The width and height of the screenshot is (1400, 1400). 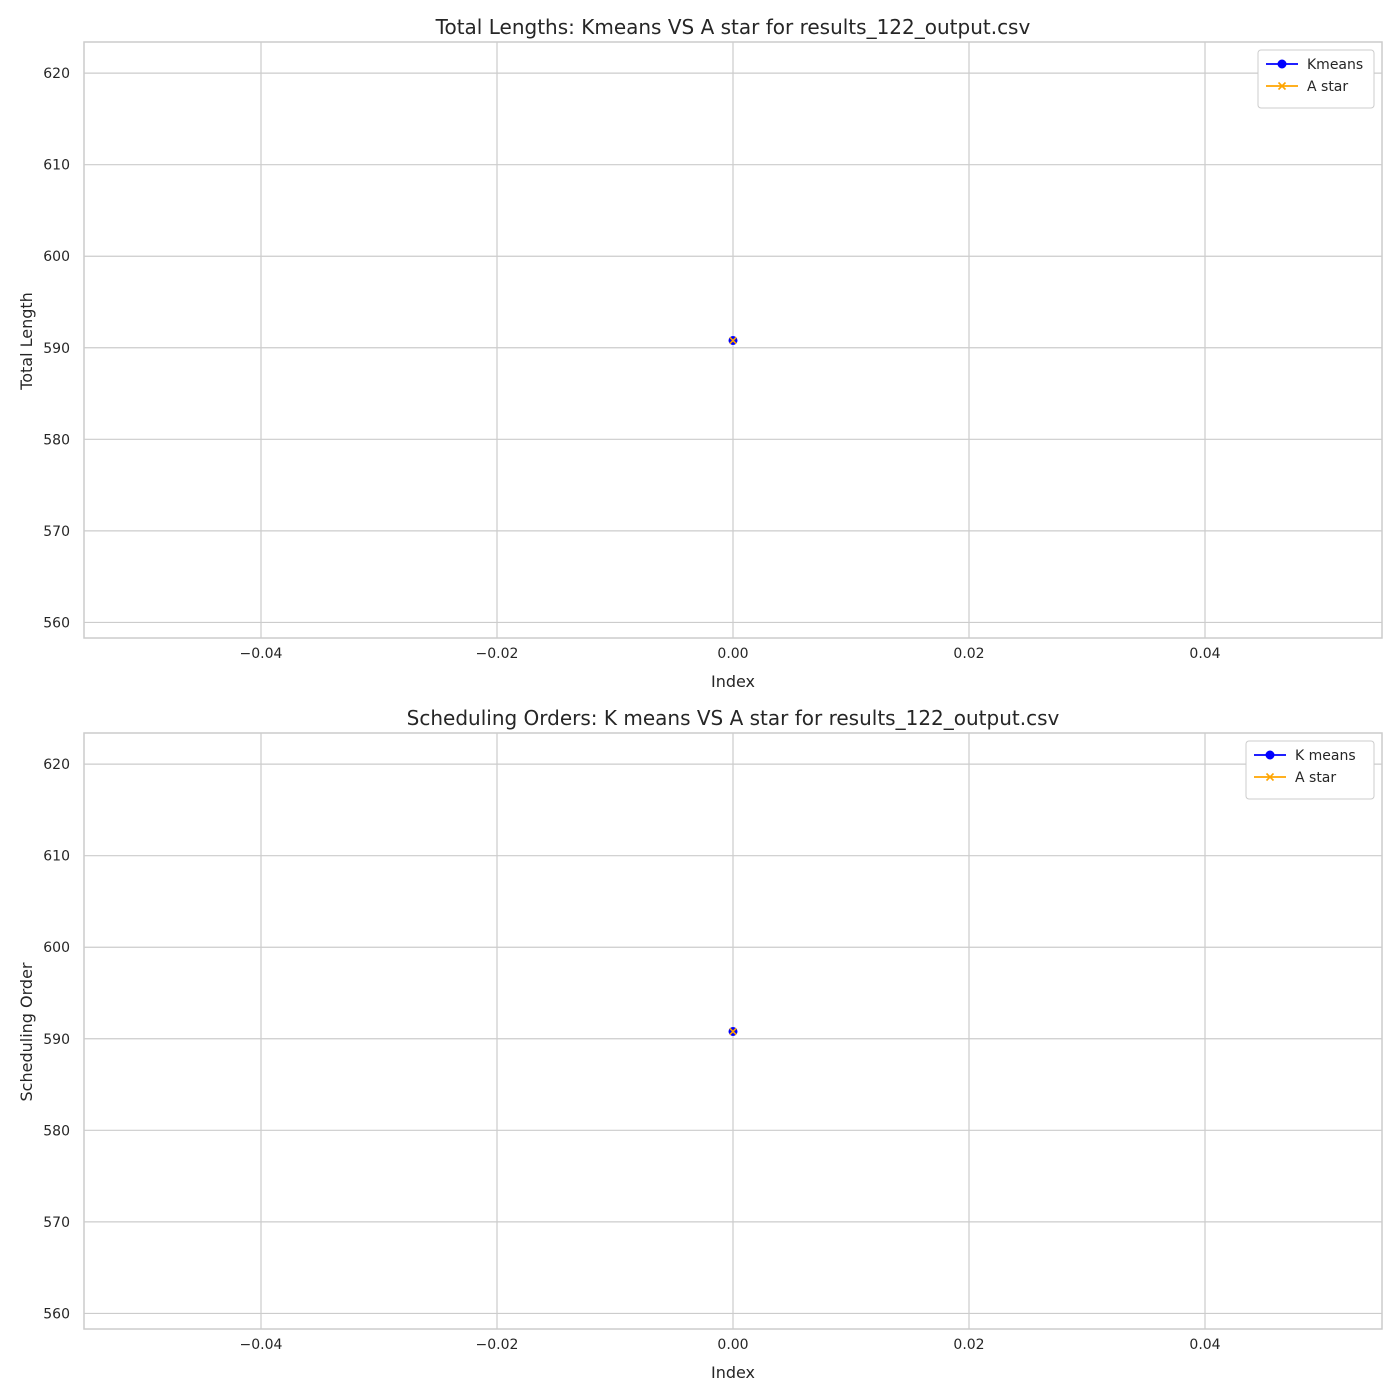 What do you see at coordinates (1325, 756) in the screenshot?
I see `legend-entry-label: K means` at bounding box center [1325, 756].